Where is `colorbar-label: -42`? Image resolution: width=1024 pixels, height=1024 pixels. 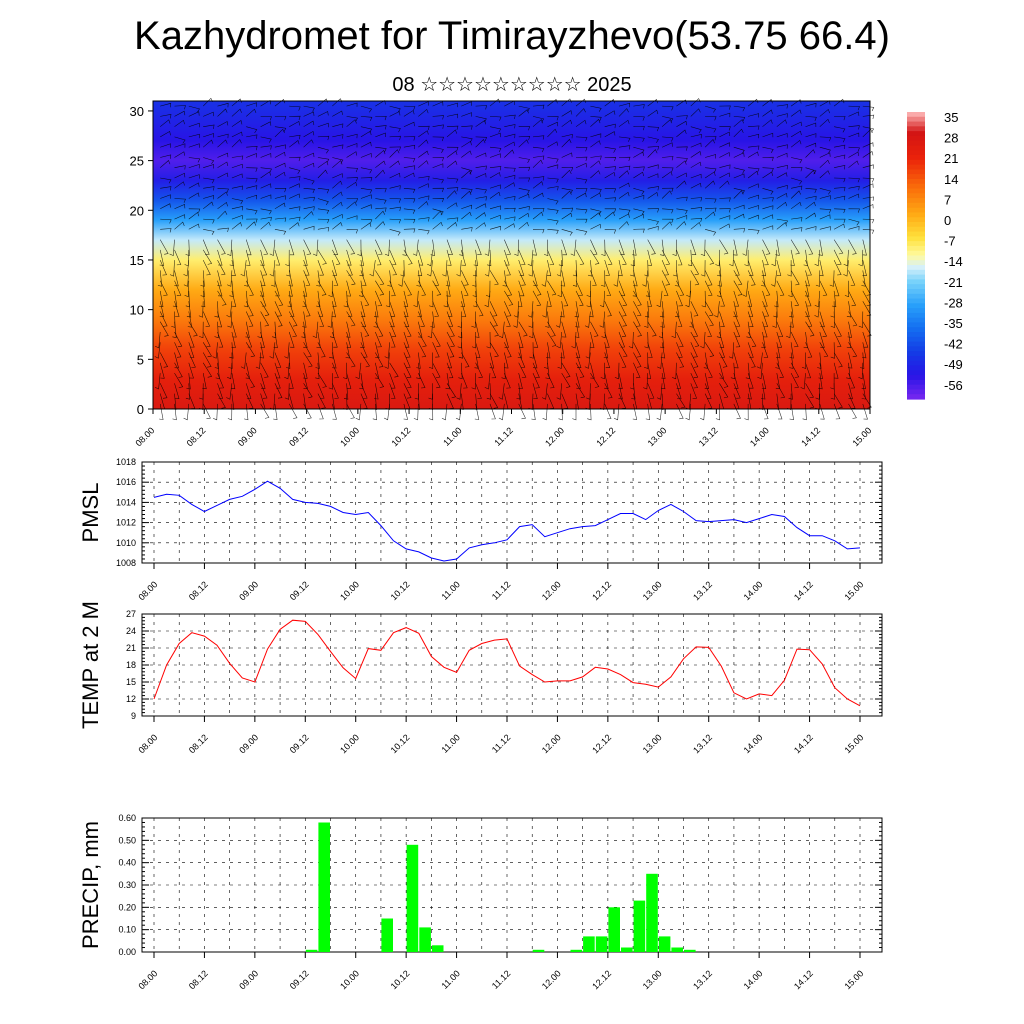 colorbar-label: -42 is located at coordinates (953, 344).